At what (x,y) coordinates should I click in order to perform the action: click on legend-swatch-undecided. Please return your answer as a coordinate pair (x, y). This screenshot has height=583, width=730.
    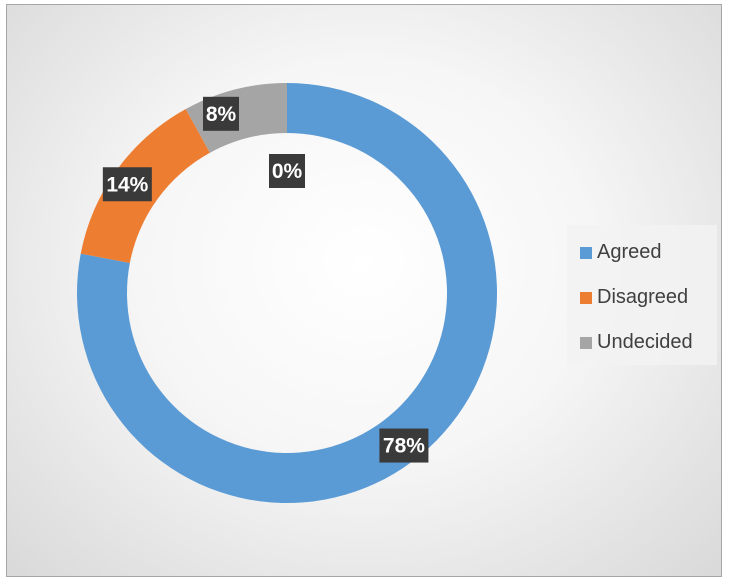
    Looking at the image, I should click on (586, 342).